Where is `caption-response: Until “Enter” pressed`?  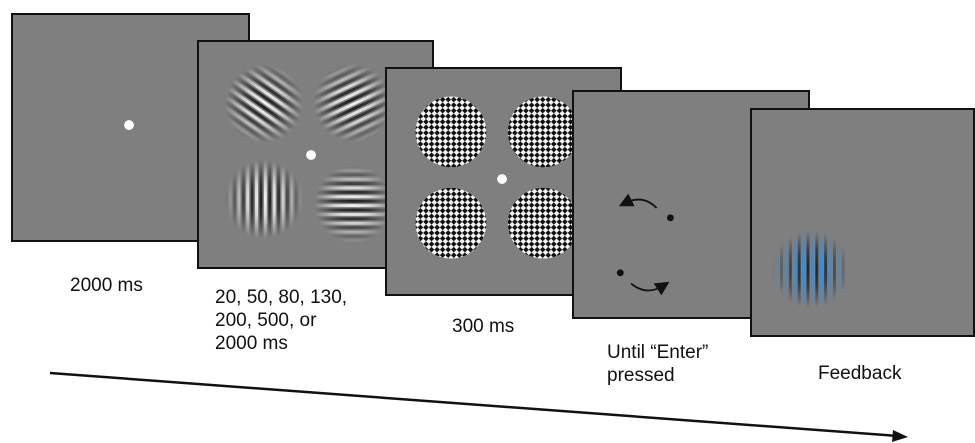
caption-response: Until “Enter” pressed is located at coordinates (657, 364).